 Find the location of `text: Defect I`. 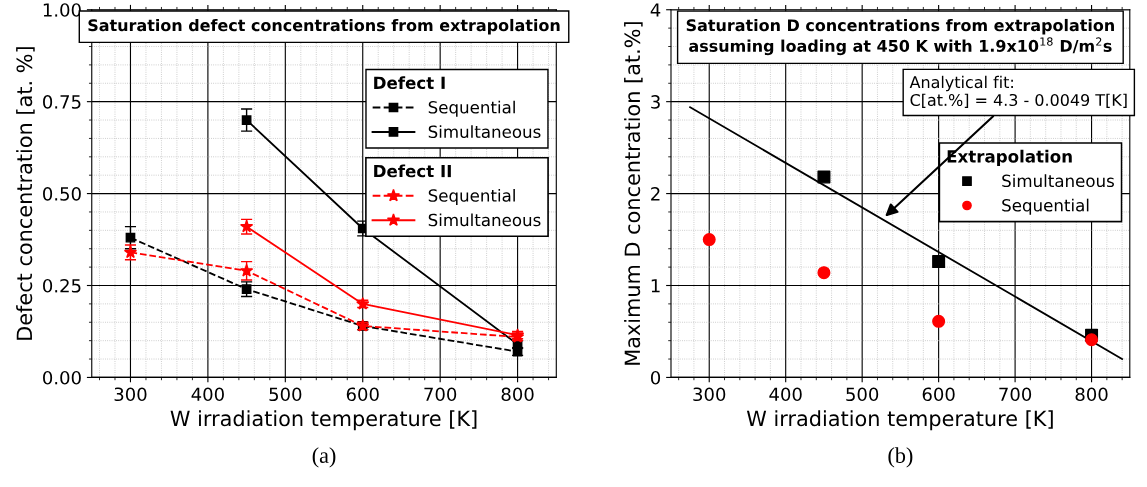

text: Defect I is located at coordinates (409, 83).